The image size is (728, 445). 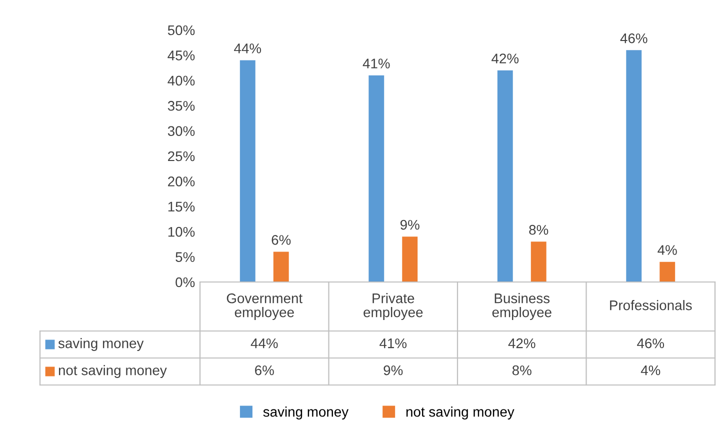 I want to click on x-tick-label: Government employee, so click(x=264, y=306).